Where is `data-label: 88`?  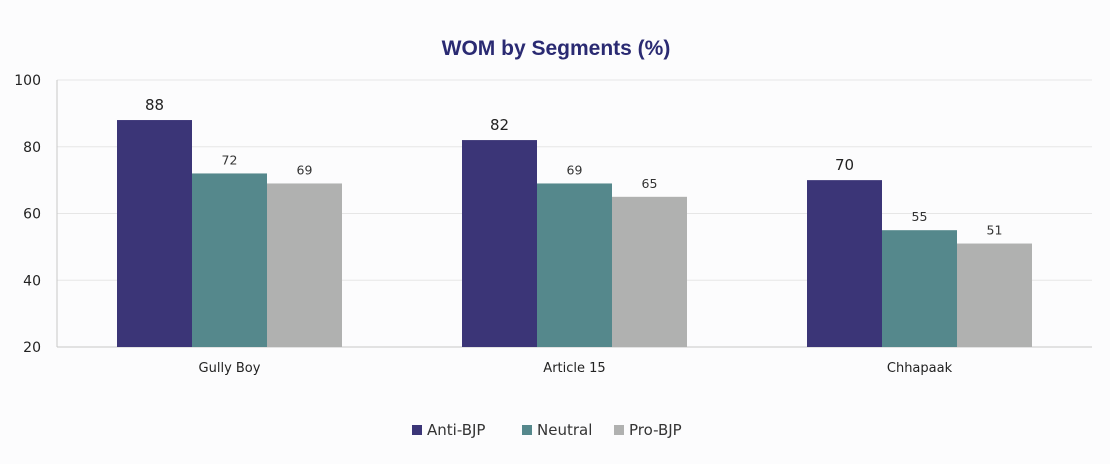 data-label: 88 is located at coordinates (154, 105).